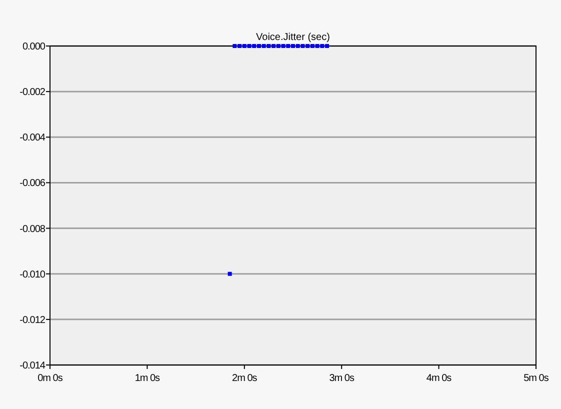 The width and height of the screenshot is (561, 409). Describe the element at coordinates (293, 37) in the screenshot. I see `chart-title: Voice.Jitter (sec)` at that location.